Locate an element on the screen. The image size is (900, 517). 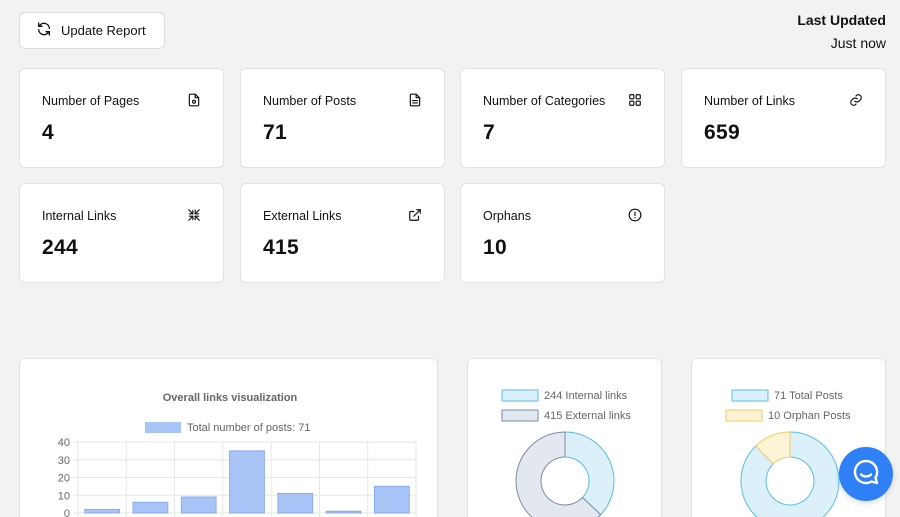
last-updated-title: Last Updated is located at coordinates (841, 20).